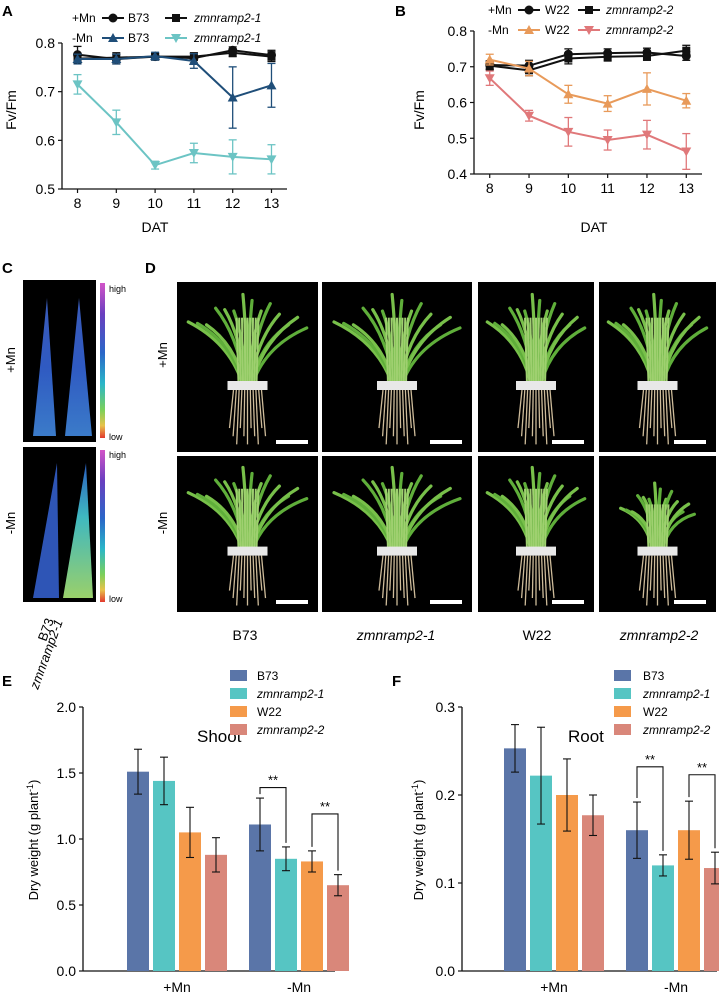  Describe the element at coordinates (116, 437) in the screenshot. I see `scale-low-label: low` at that location.